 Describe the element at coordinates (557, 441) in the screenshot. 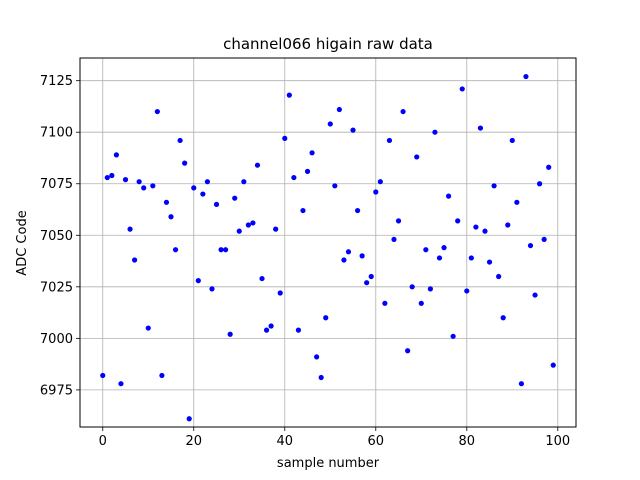

I see `x-tick-label: 100` at that location.